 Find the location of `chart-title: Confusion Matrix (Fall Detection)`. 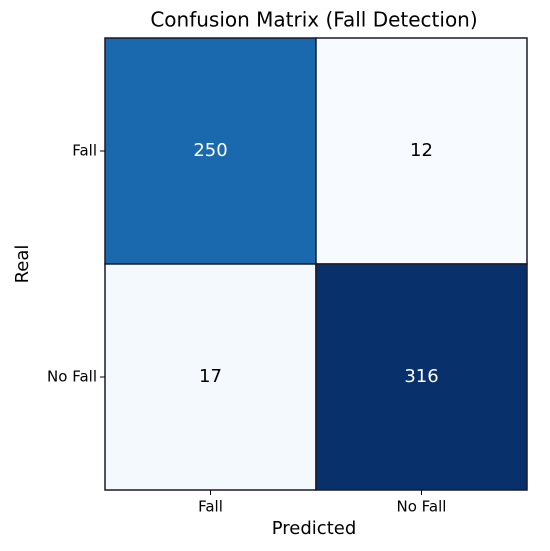

chart-title: Confusion Matrix (Fall Detection) is located at coordinates (313, 20).